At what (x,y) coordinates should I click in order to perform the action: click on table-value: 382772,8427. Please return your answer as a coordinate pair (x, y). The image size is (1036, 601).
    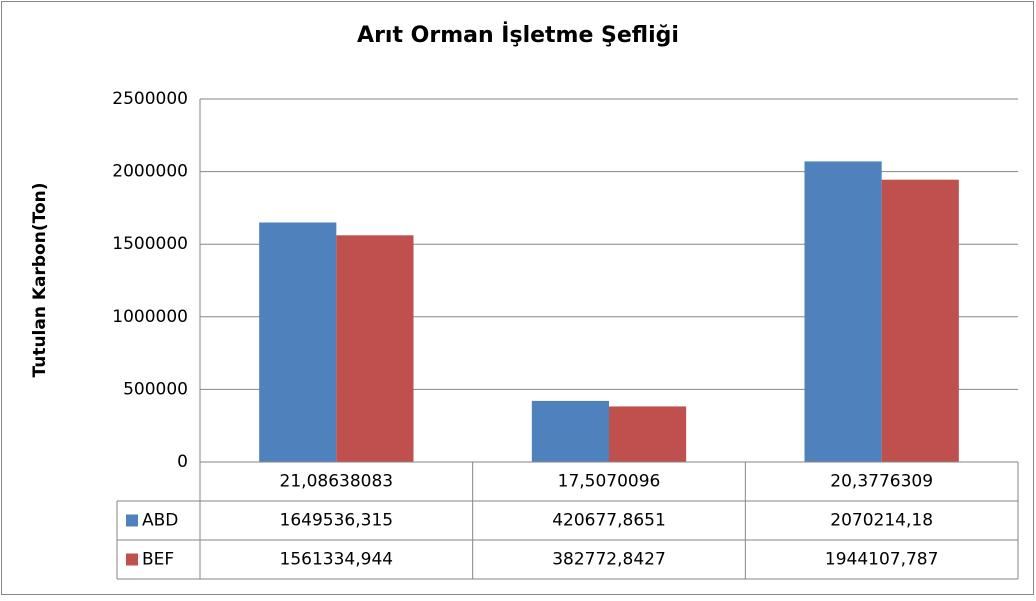
    Looking at the image, I should click on (609, 560).